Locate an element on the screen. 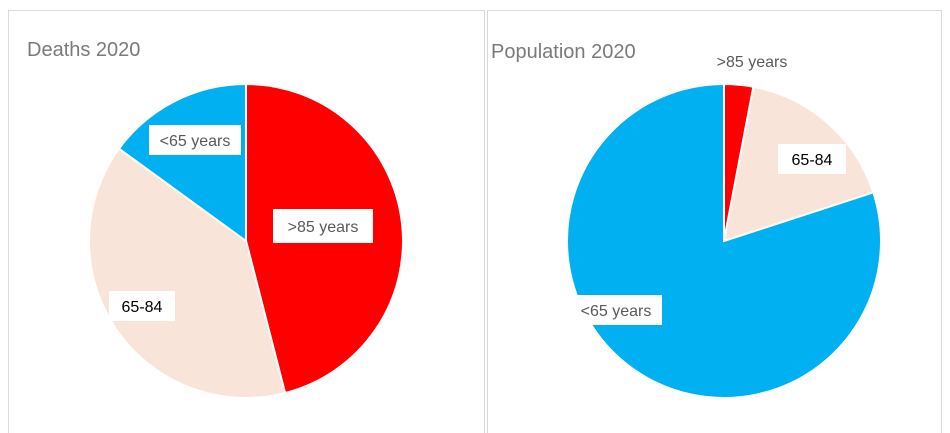 The height and width of the screenshot is (433, 950). chart-title: Deaths 2020 is located at coordinates (84, 50).